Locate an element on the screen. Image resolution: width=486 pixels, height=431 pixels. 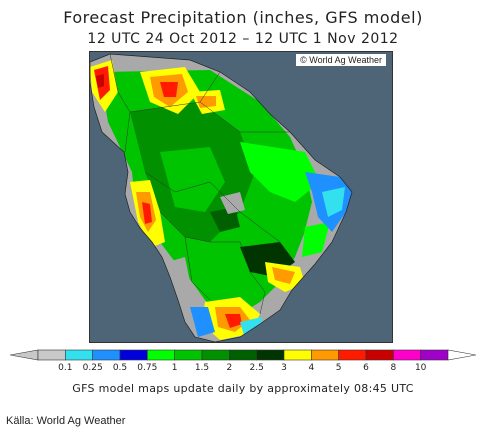
legend-tick-label: 4 is located at coordinates (311, 367).